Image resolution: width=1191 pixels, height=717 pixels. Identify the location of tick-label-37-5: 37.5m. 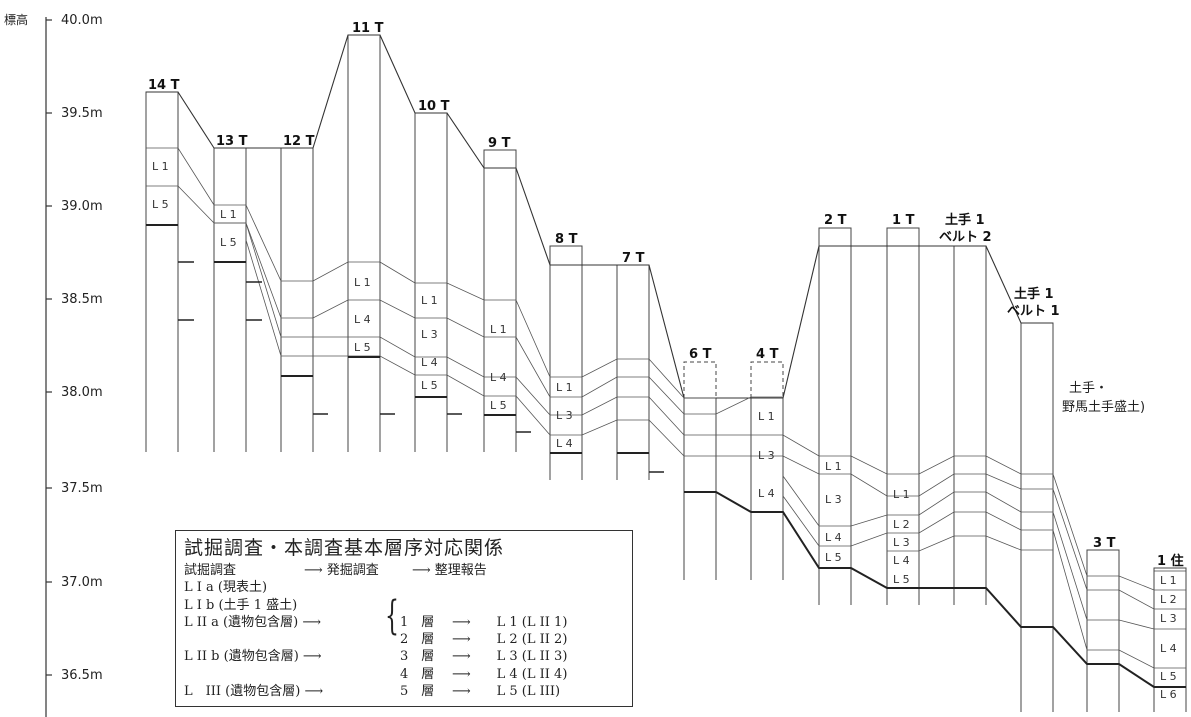
(82, 488).